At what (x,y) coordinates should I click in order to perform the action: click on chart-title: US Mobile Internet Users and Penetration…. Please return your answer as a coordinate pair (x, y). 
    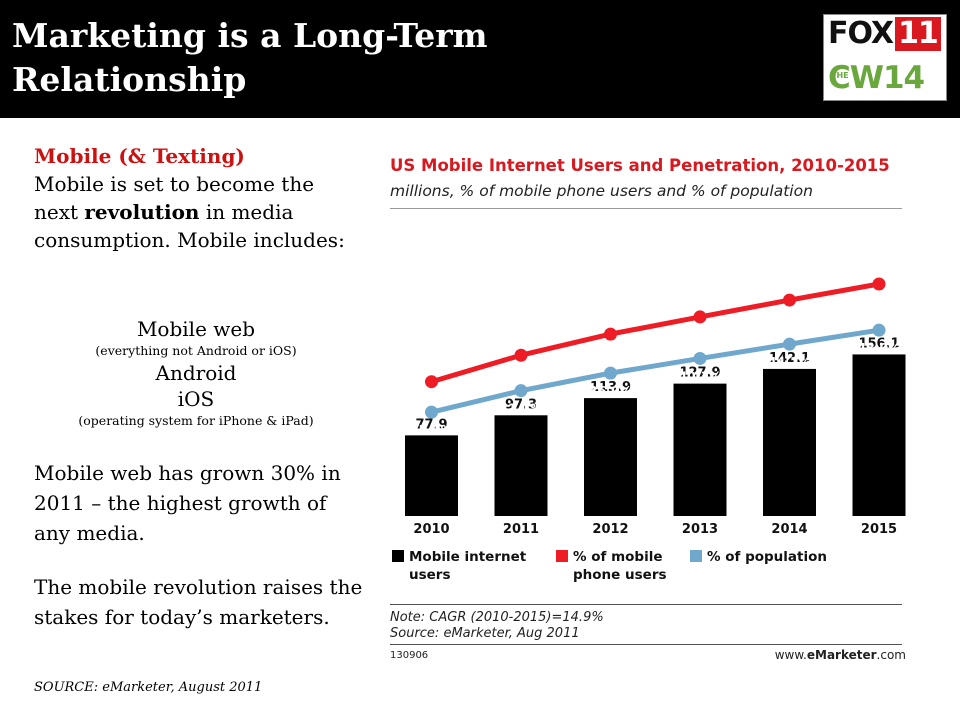
    Looking at the image, I should click on (640, 165).